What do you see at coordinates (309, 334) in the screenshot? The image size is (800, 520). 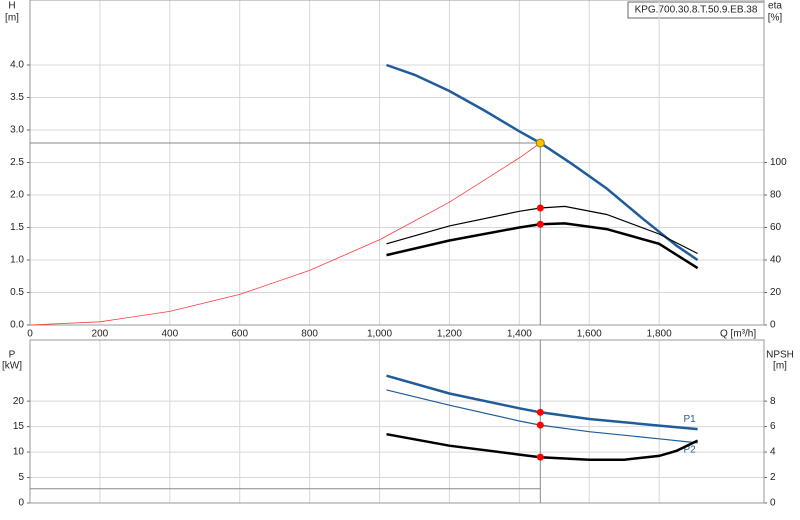 I see `x-tick-label: 800` at bounding box center [309, 334].